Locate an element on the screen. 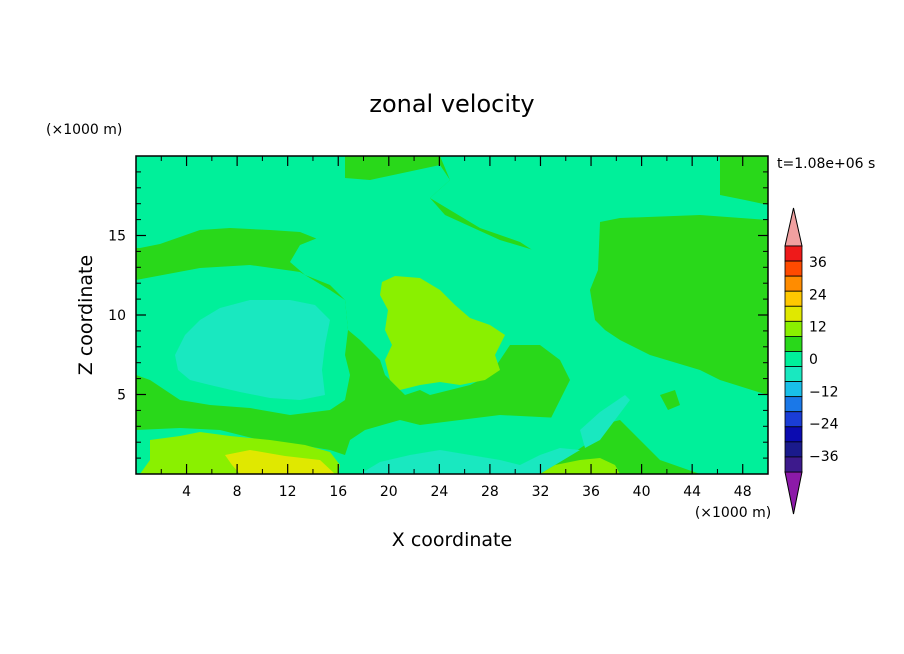 Image resolution: width=904 pixels, height=654 pixels. x-tick-label-8: 8 is located at coordinates (237, 492).